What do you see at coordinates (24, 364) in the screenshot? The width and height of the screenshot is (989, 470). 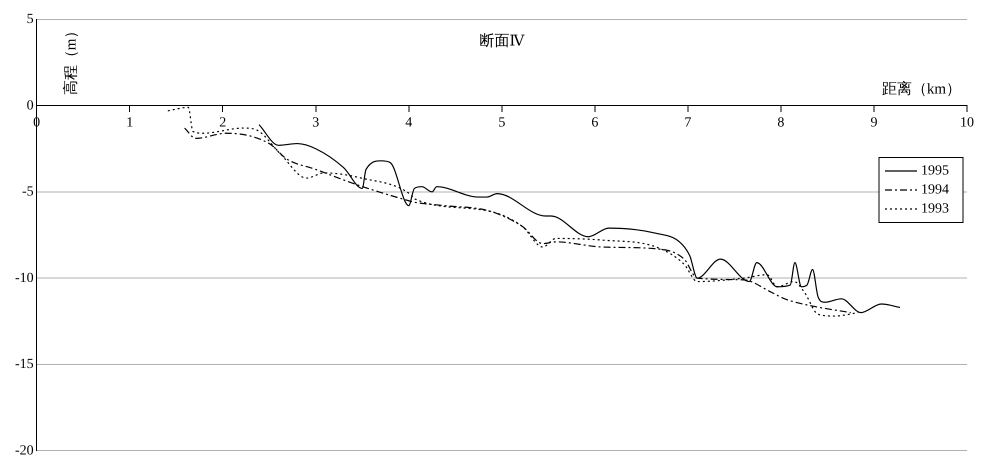 I see `y-tick-label: -15` at bounding box center [24, 364].